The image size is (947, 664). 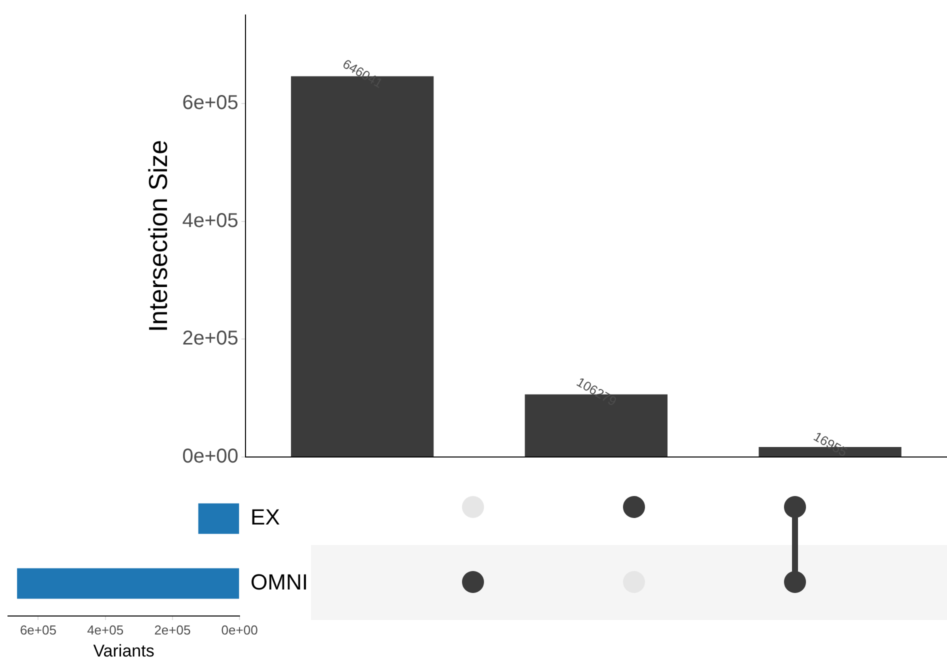 What do you see at coordinates (38, 630) in the screenshot?
I see `x-tick-label: 6e+05` at bounding box center [38, 630].